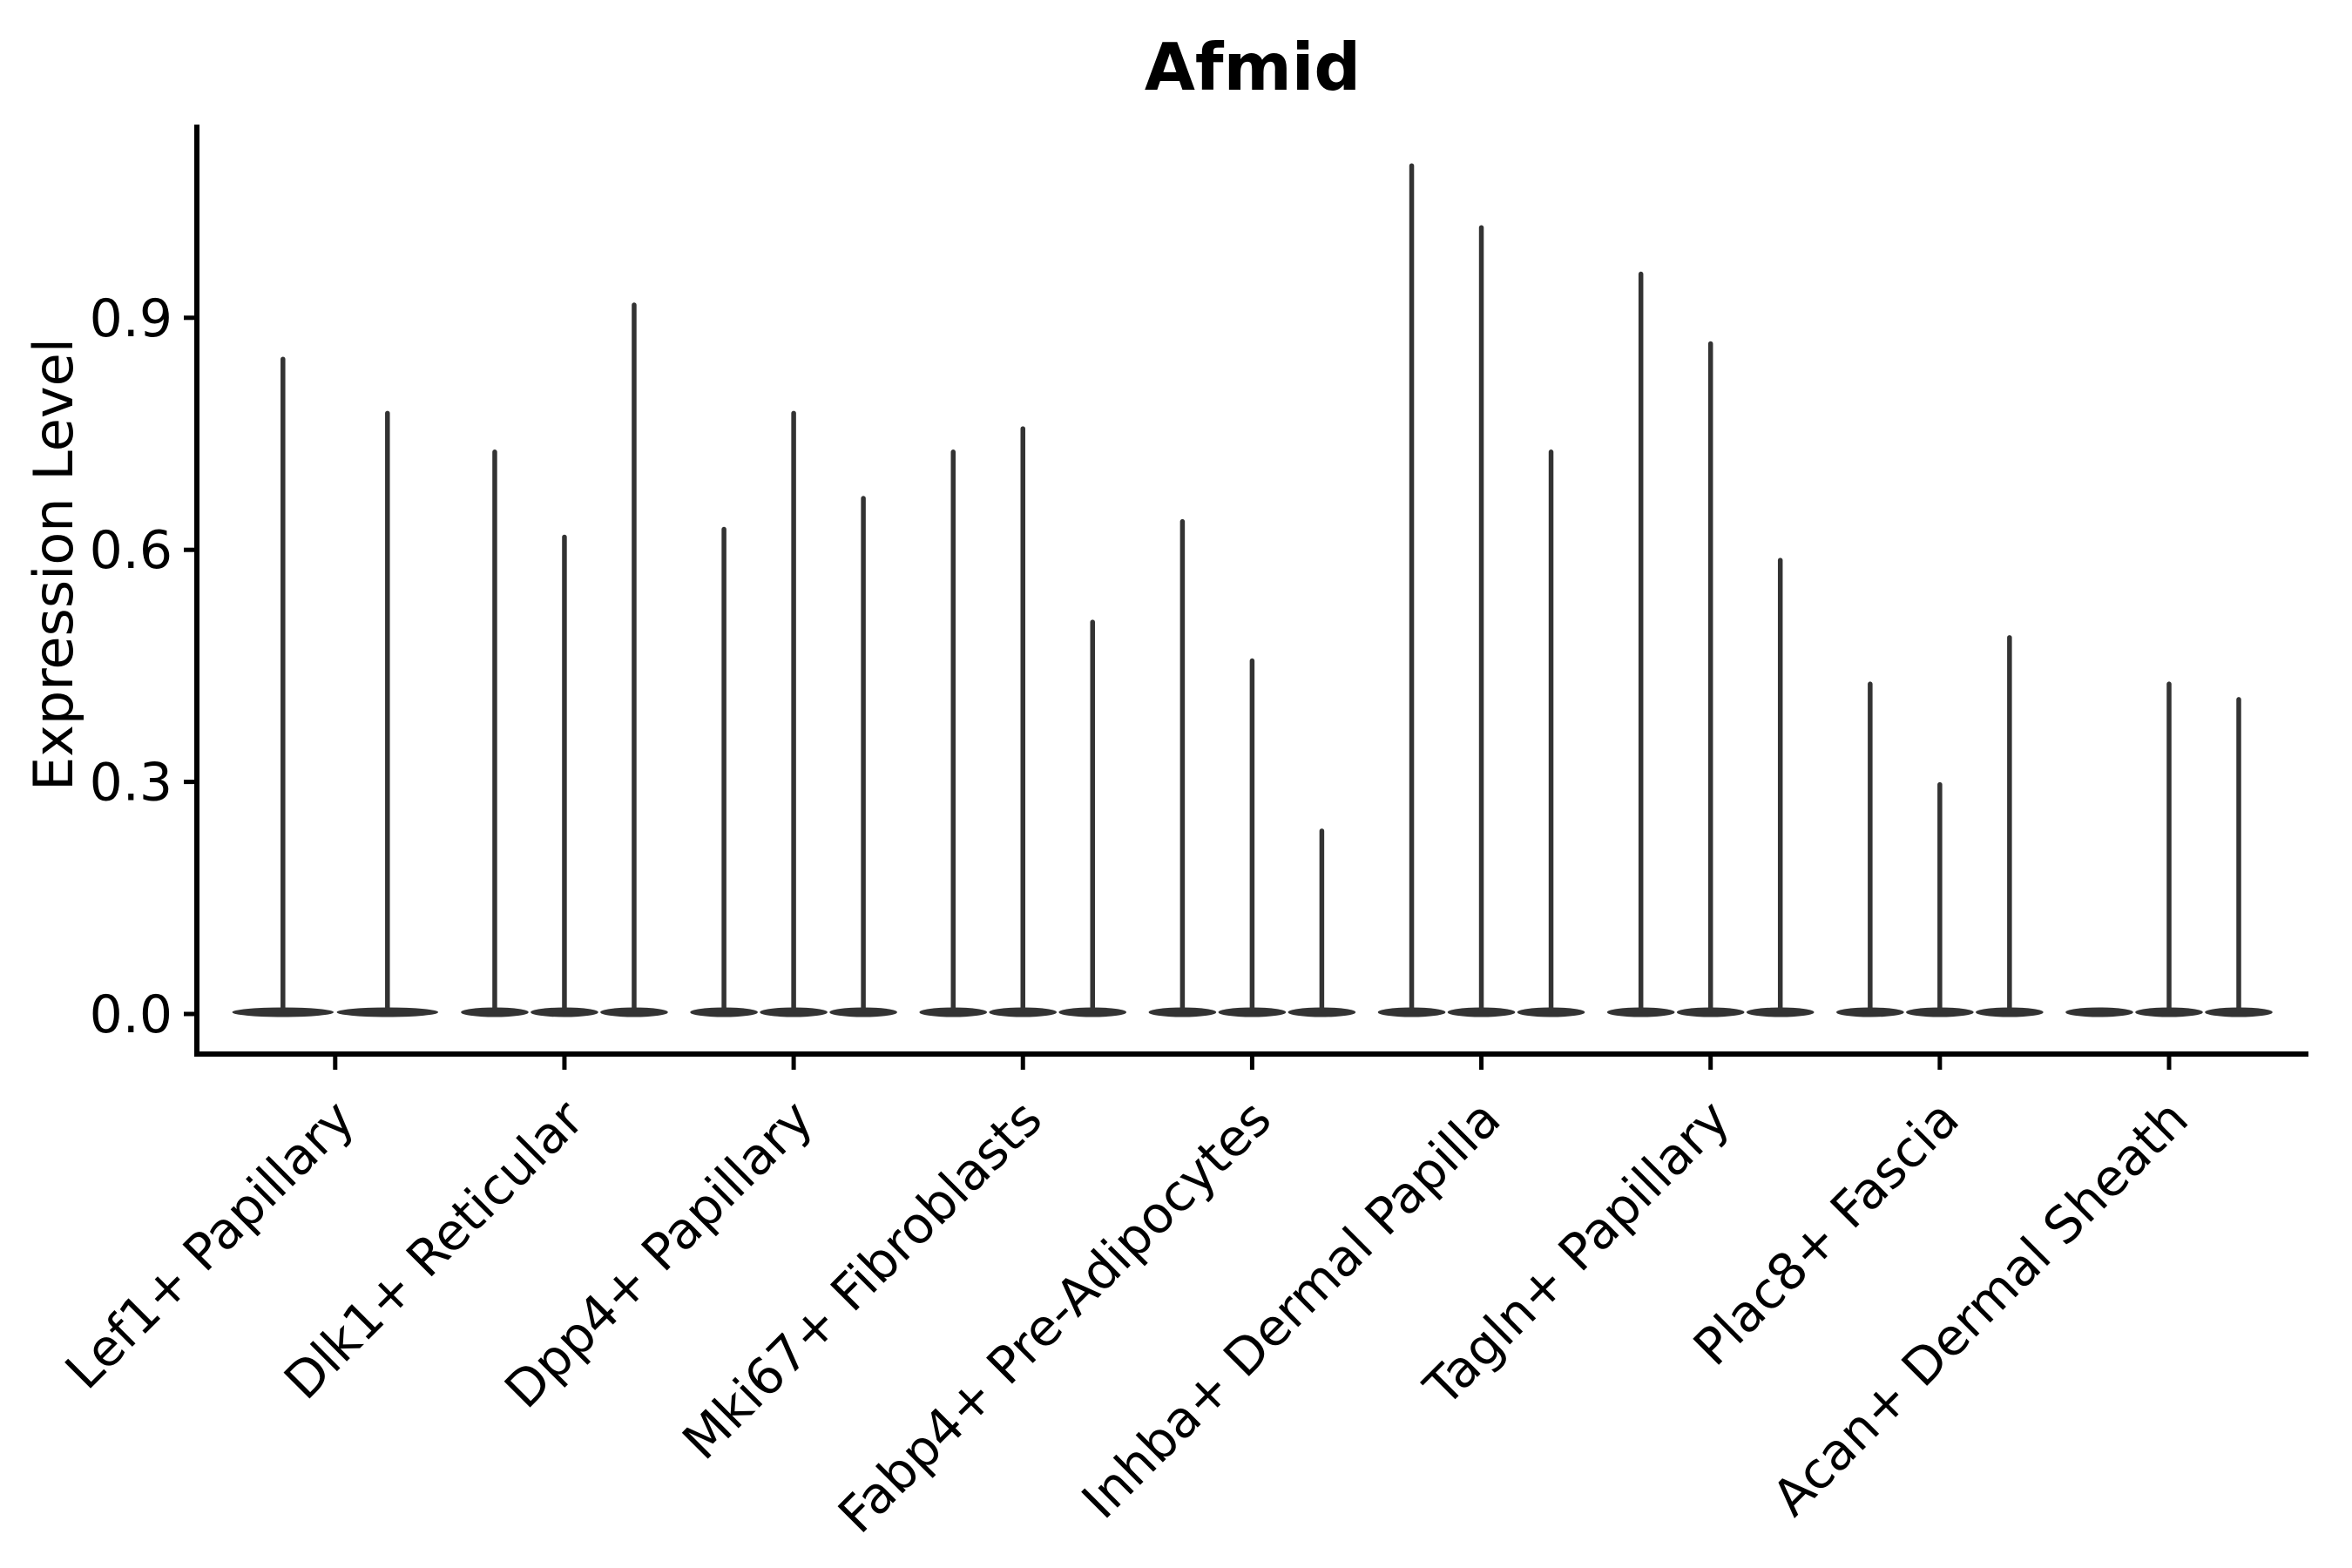 Image resolution: width=2352 pixels, height=1568 pixels. What do you see at coordinates (131, 319) in the screenshot?
I see `y-tick-label: 0.9` at bounding box center [131, 319].